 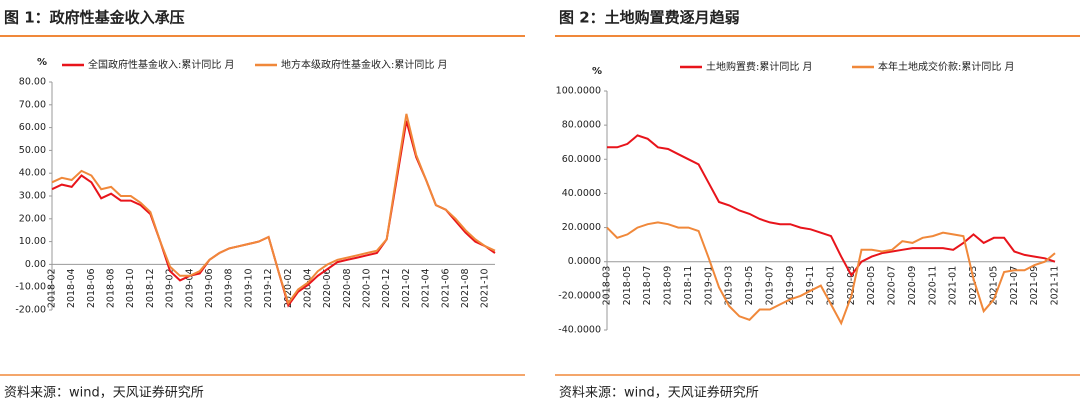 What do you see at coordinates (465, 288) in the screenshot?
I see `x-tick-label: 2021-08` at bounding box center [465, 288].